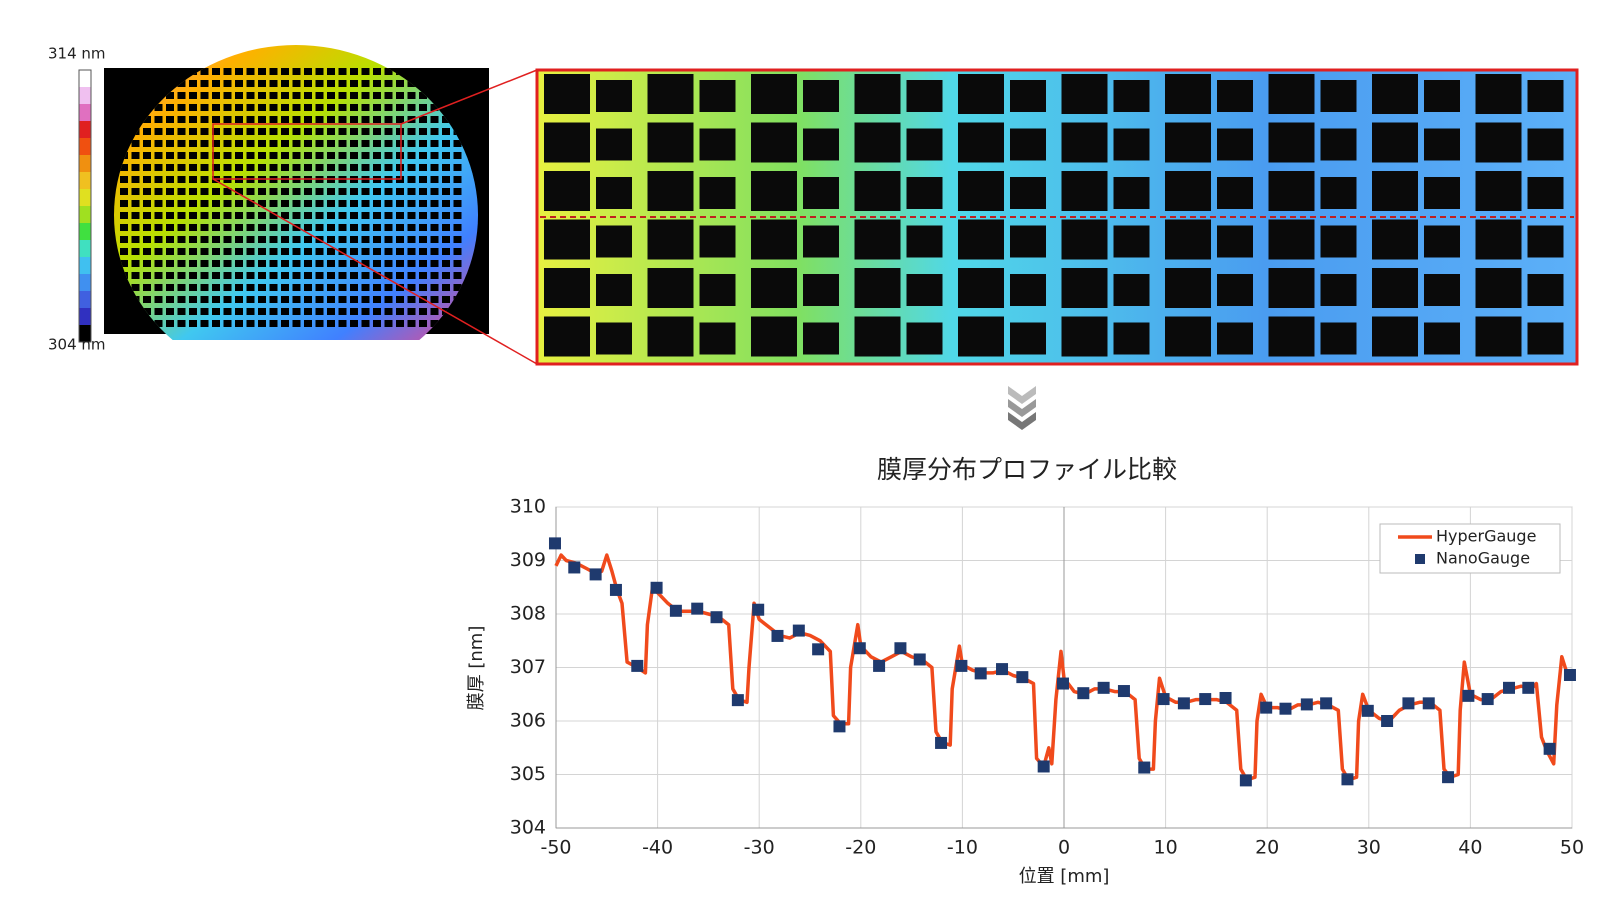 The image size is (1618, 922). I want to click on down-arrow, so click(1022, 408).